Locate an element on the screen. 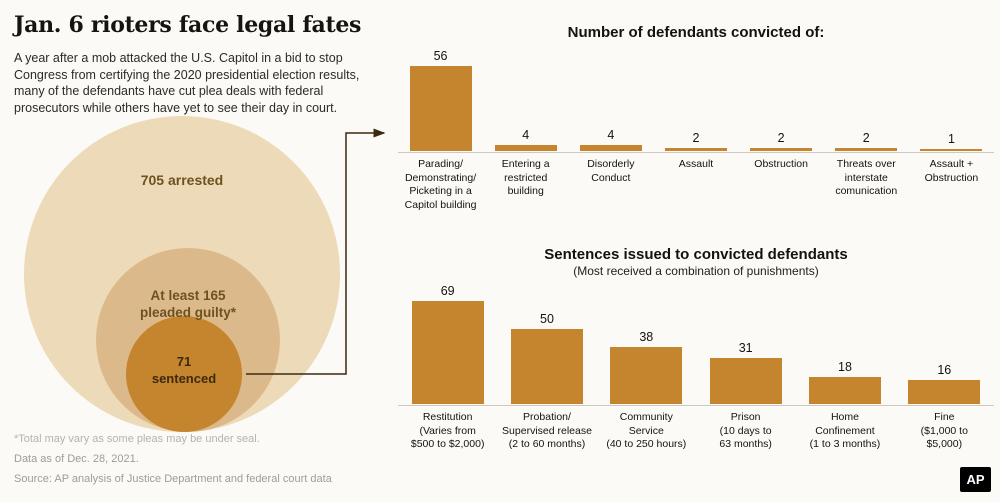  bar-area: 1 is located at coordinates (951, 99).